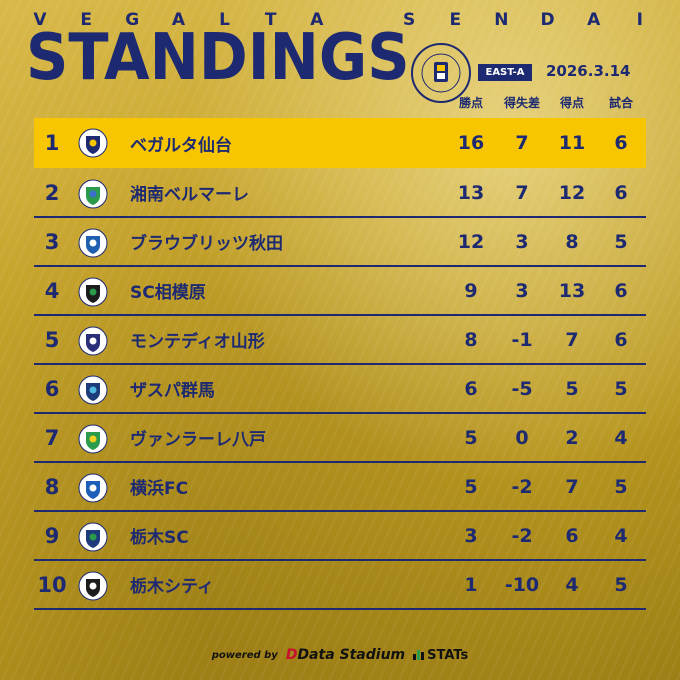 This screenshot has width=680, height=680. Describe the element at coordinates (340, 438) in the screenshot. I see `table-row: 7 ヴァンラーレ八戸 5 0 2 4` at that location.